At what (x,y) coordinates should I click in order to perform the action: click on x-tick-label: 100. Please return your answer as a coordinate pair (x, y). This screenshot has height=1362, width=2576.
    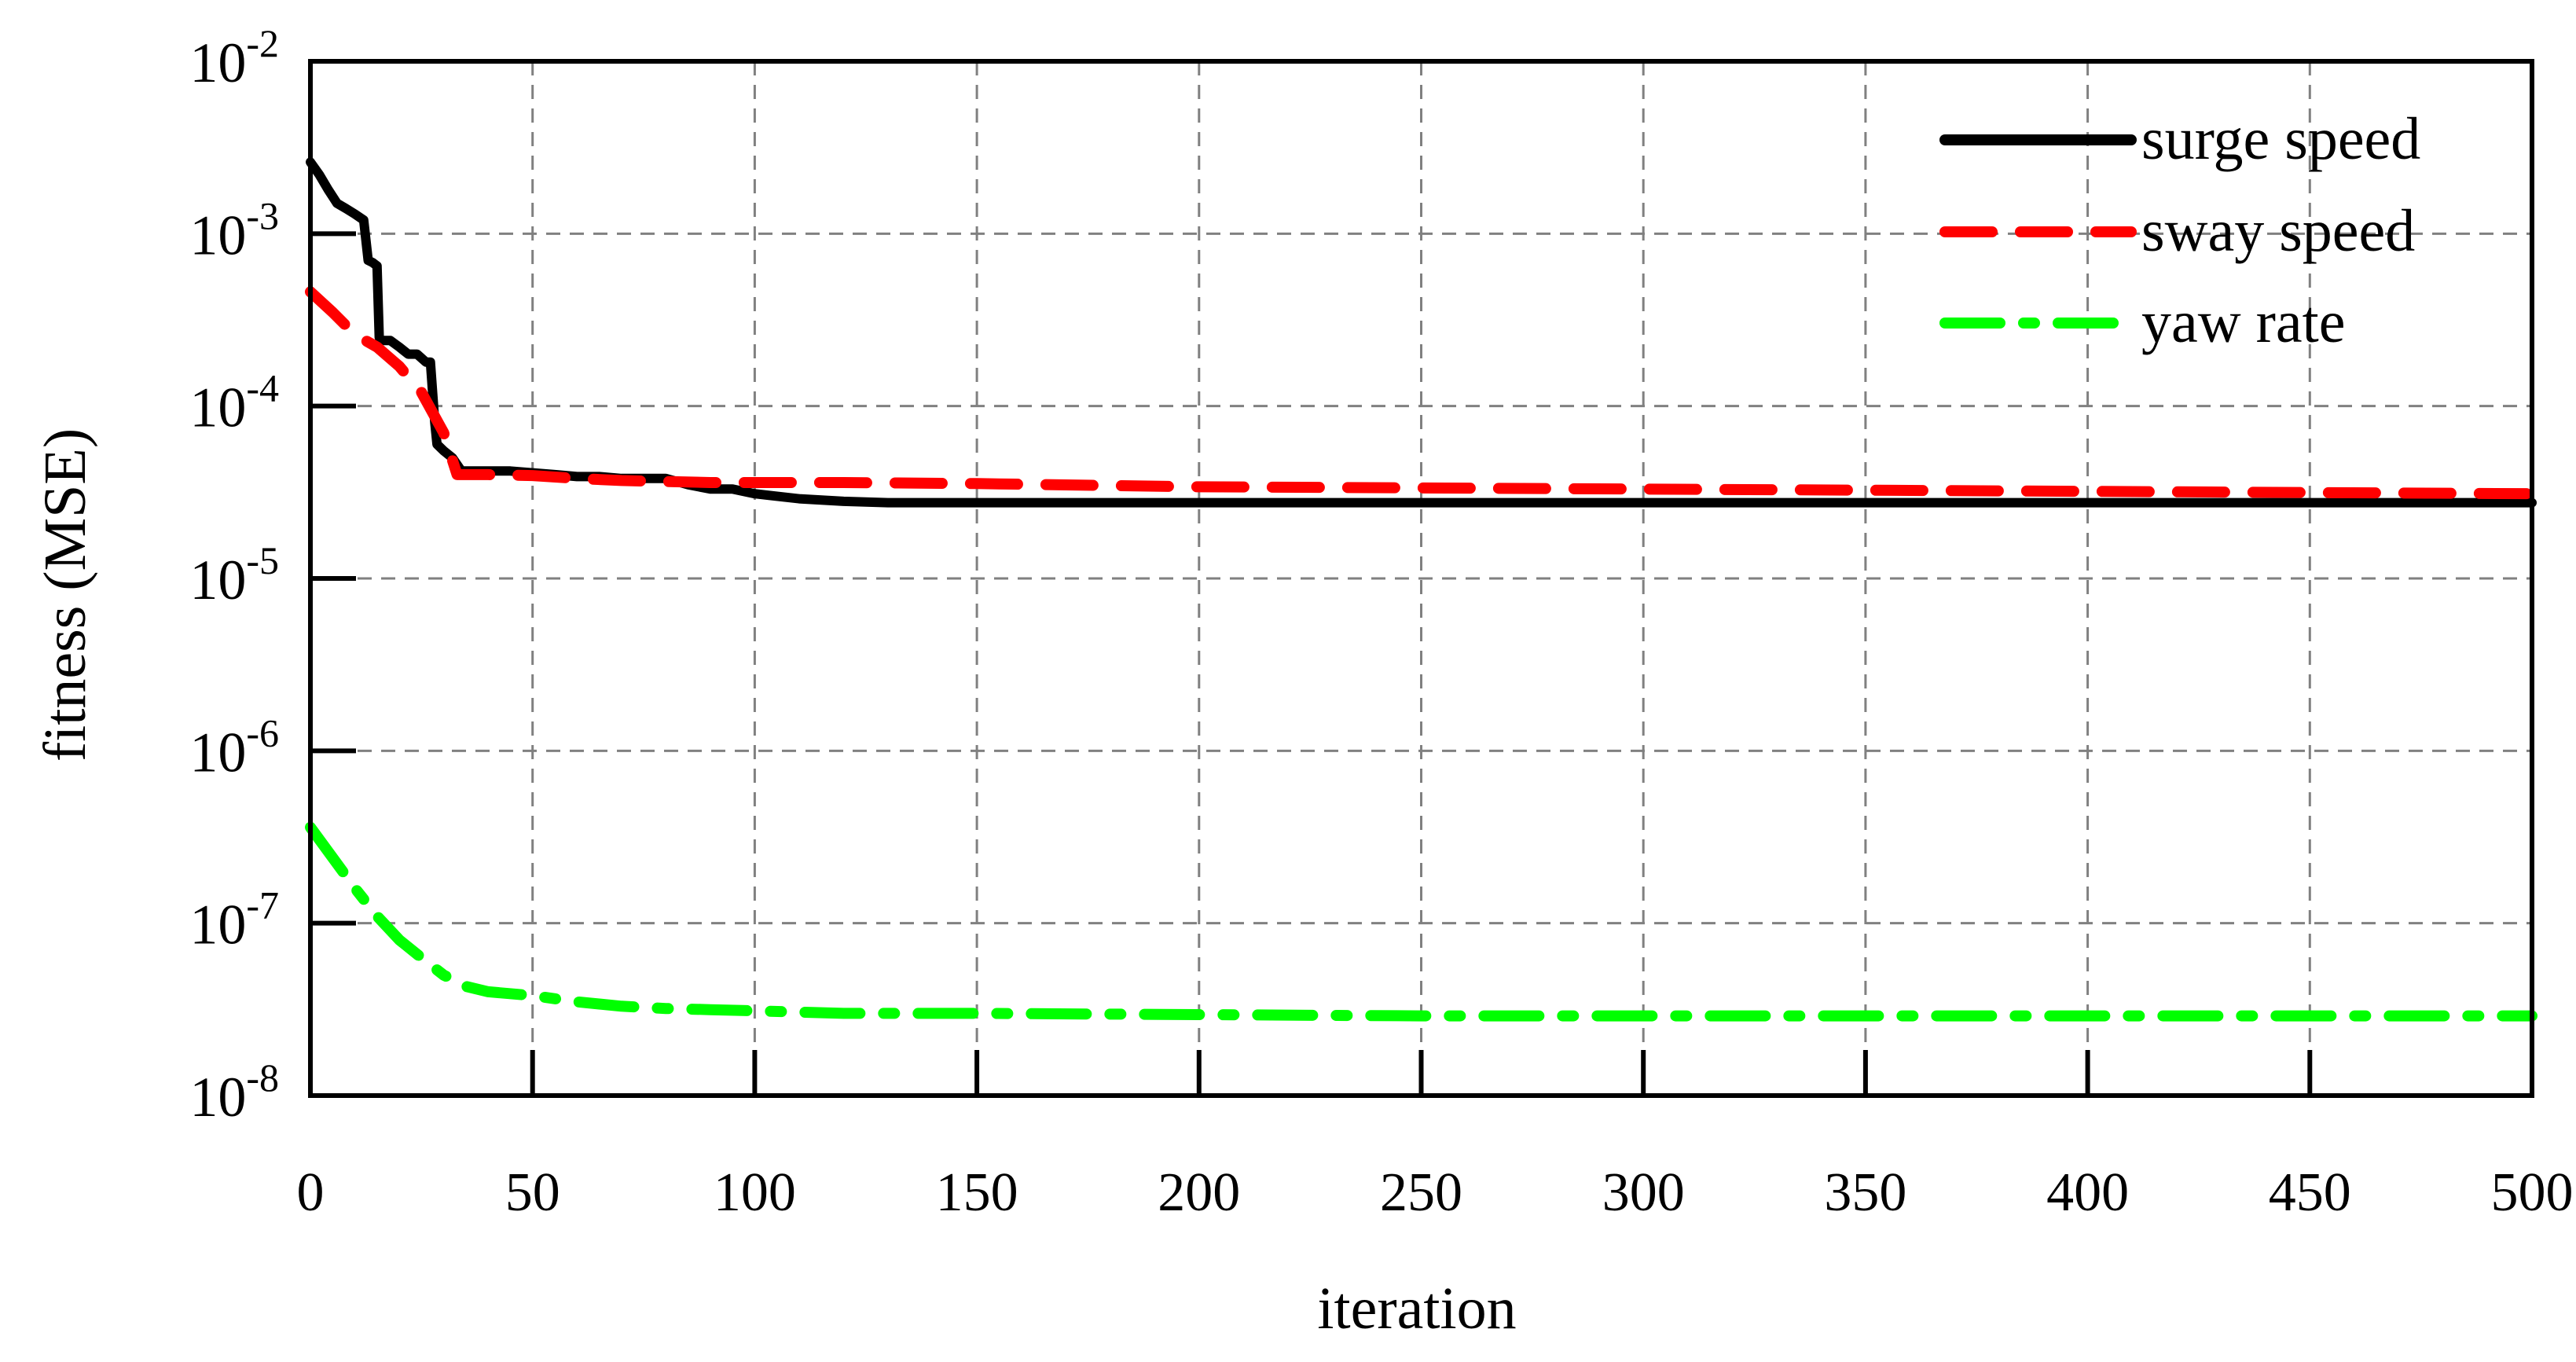
    Looking at the image, I should click on (755, 1192).